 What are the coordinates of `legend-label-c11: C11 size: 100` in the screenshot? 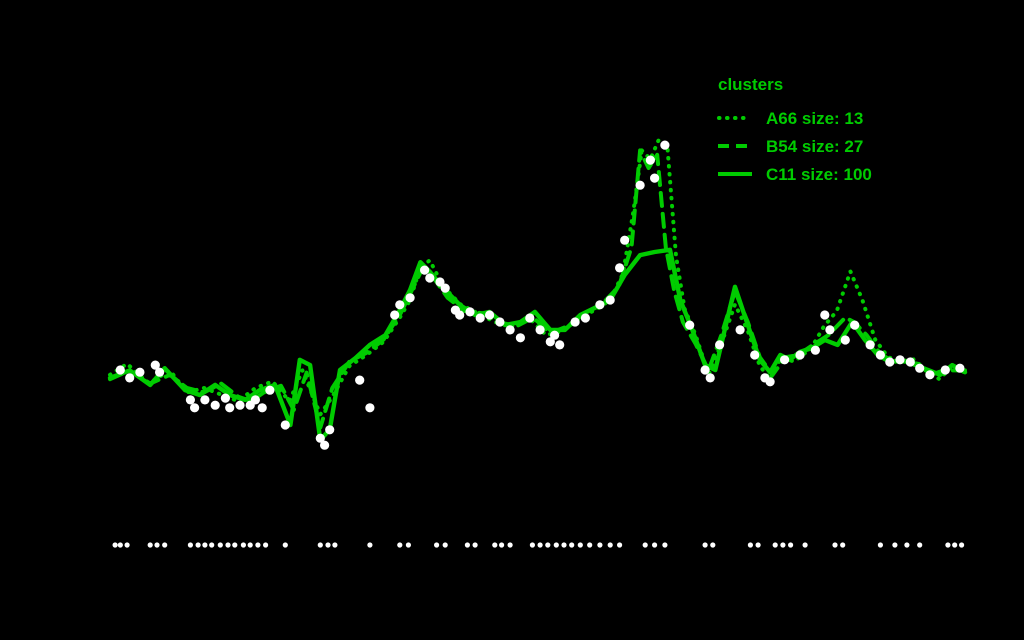 It's located at (819, 174).